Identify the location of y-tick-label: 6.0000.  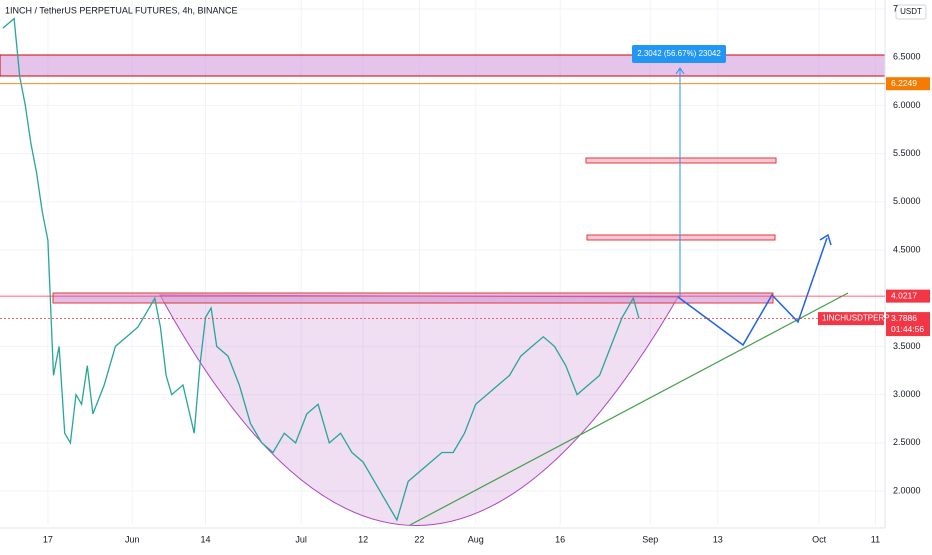
(907, 105).